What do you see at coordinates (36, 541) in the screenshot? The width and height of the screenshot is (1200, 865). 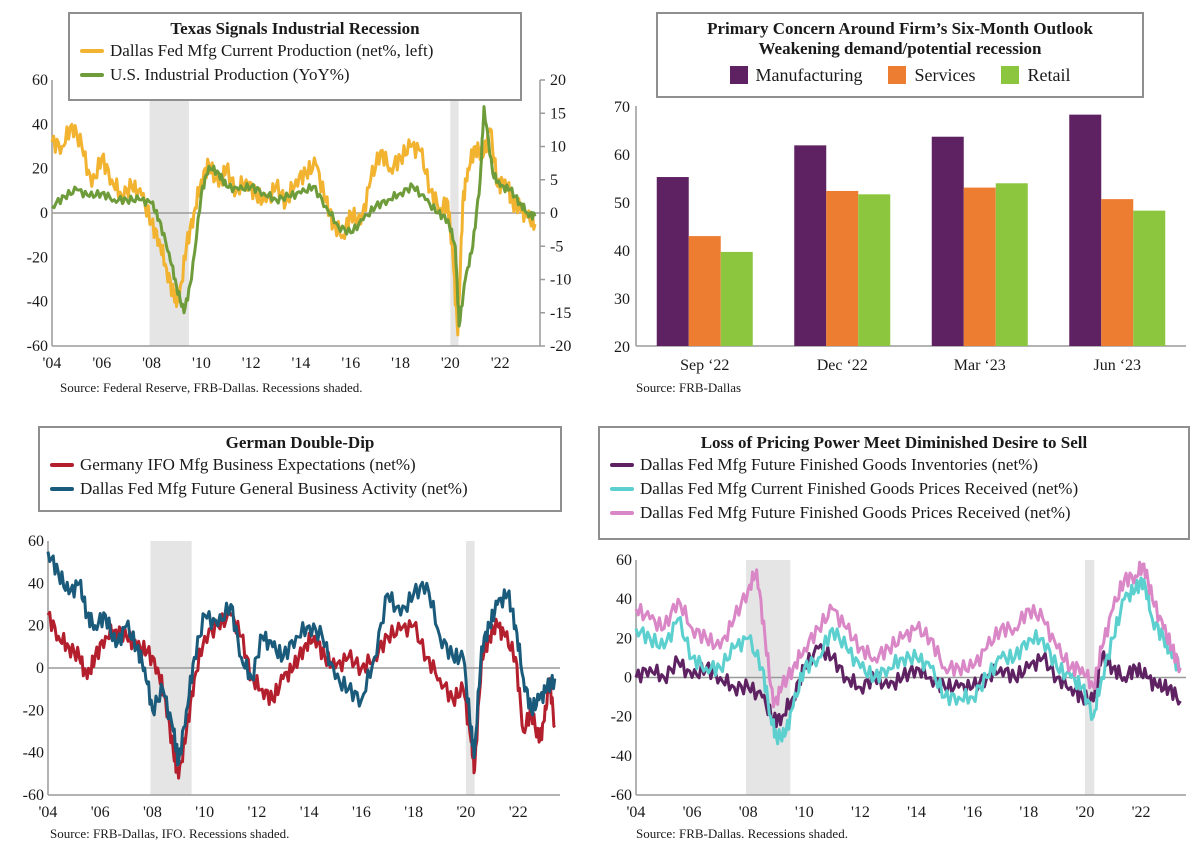 I see `chart3-ytick-label-1: 60` at bounding box center [36, 541].